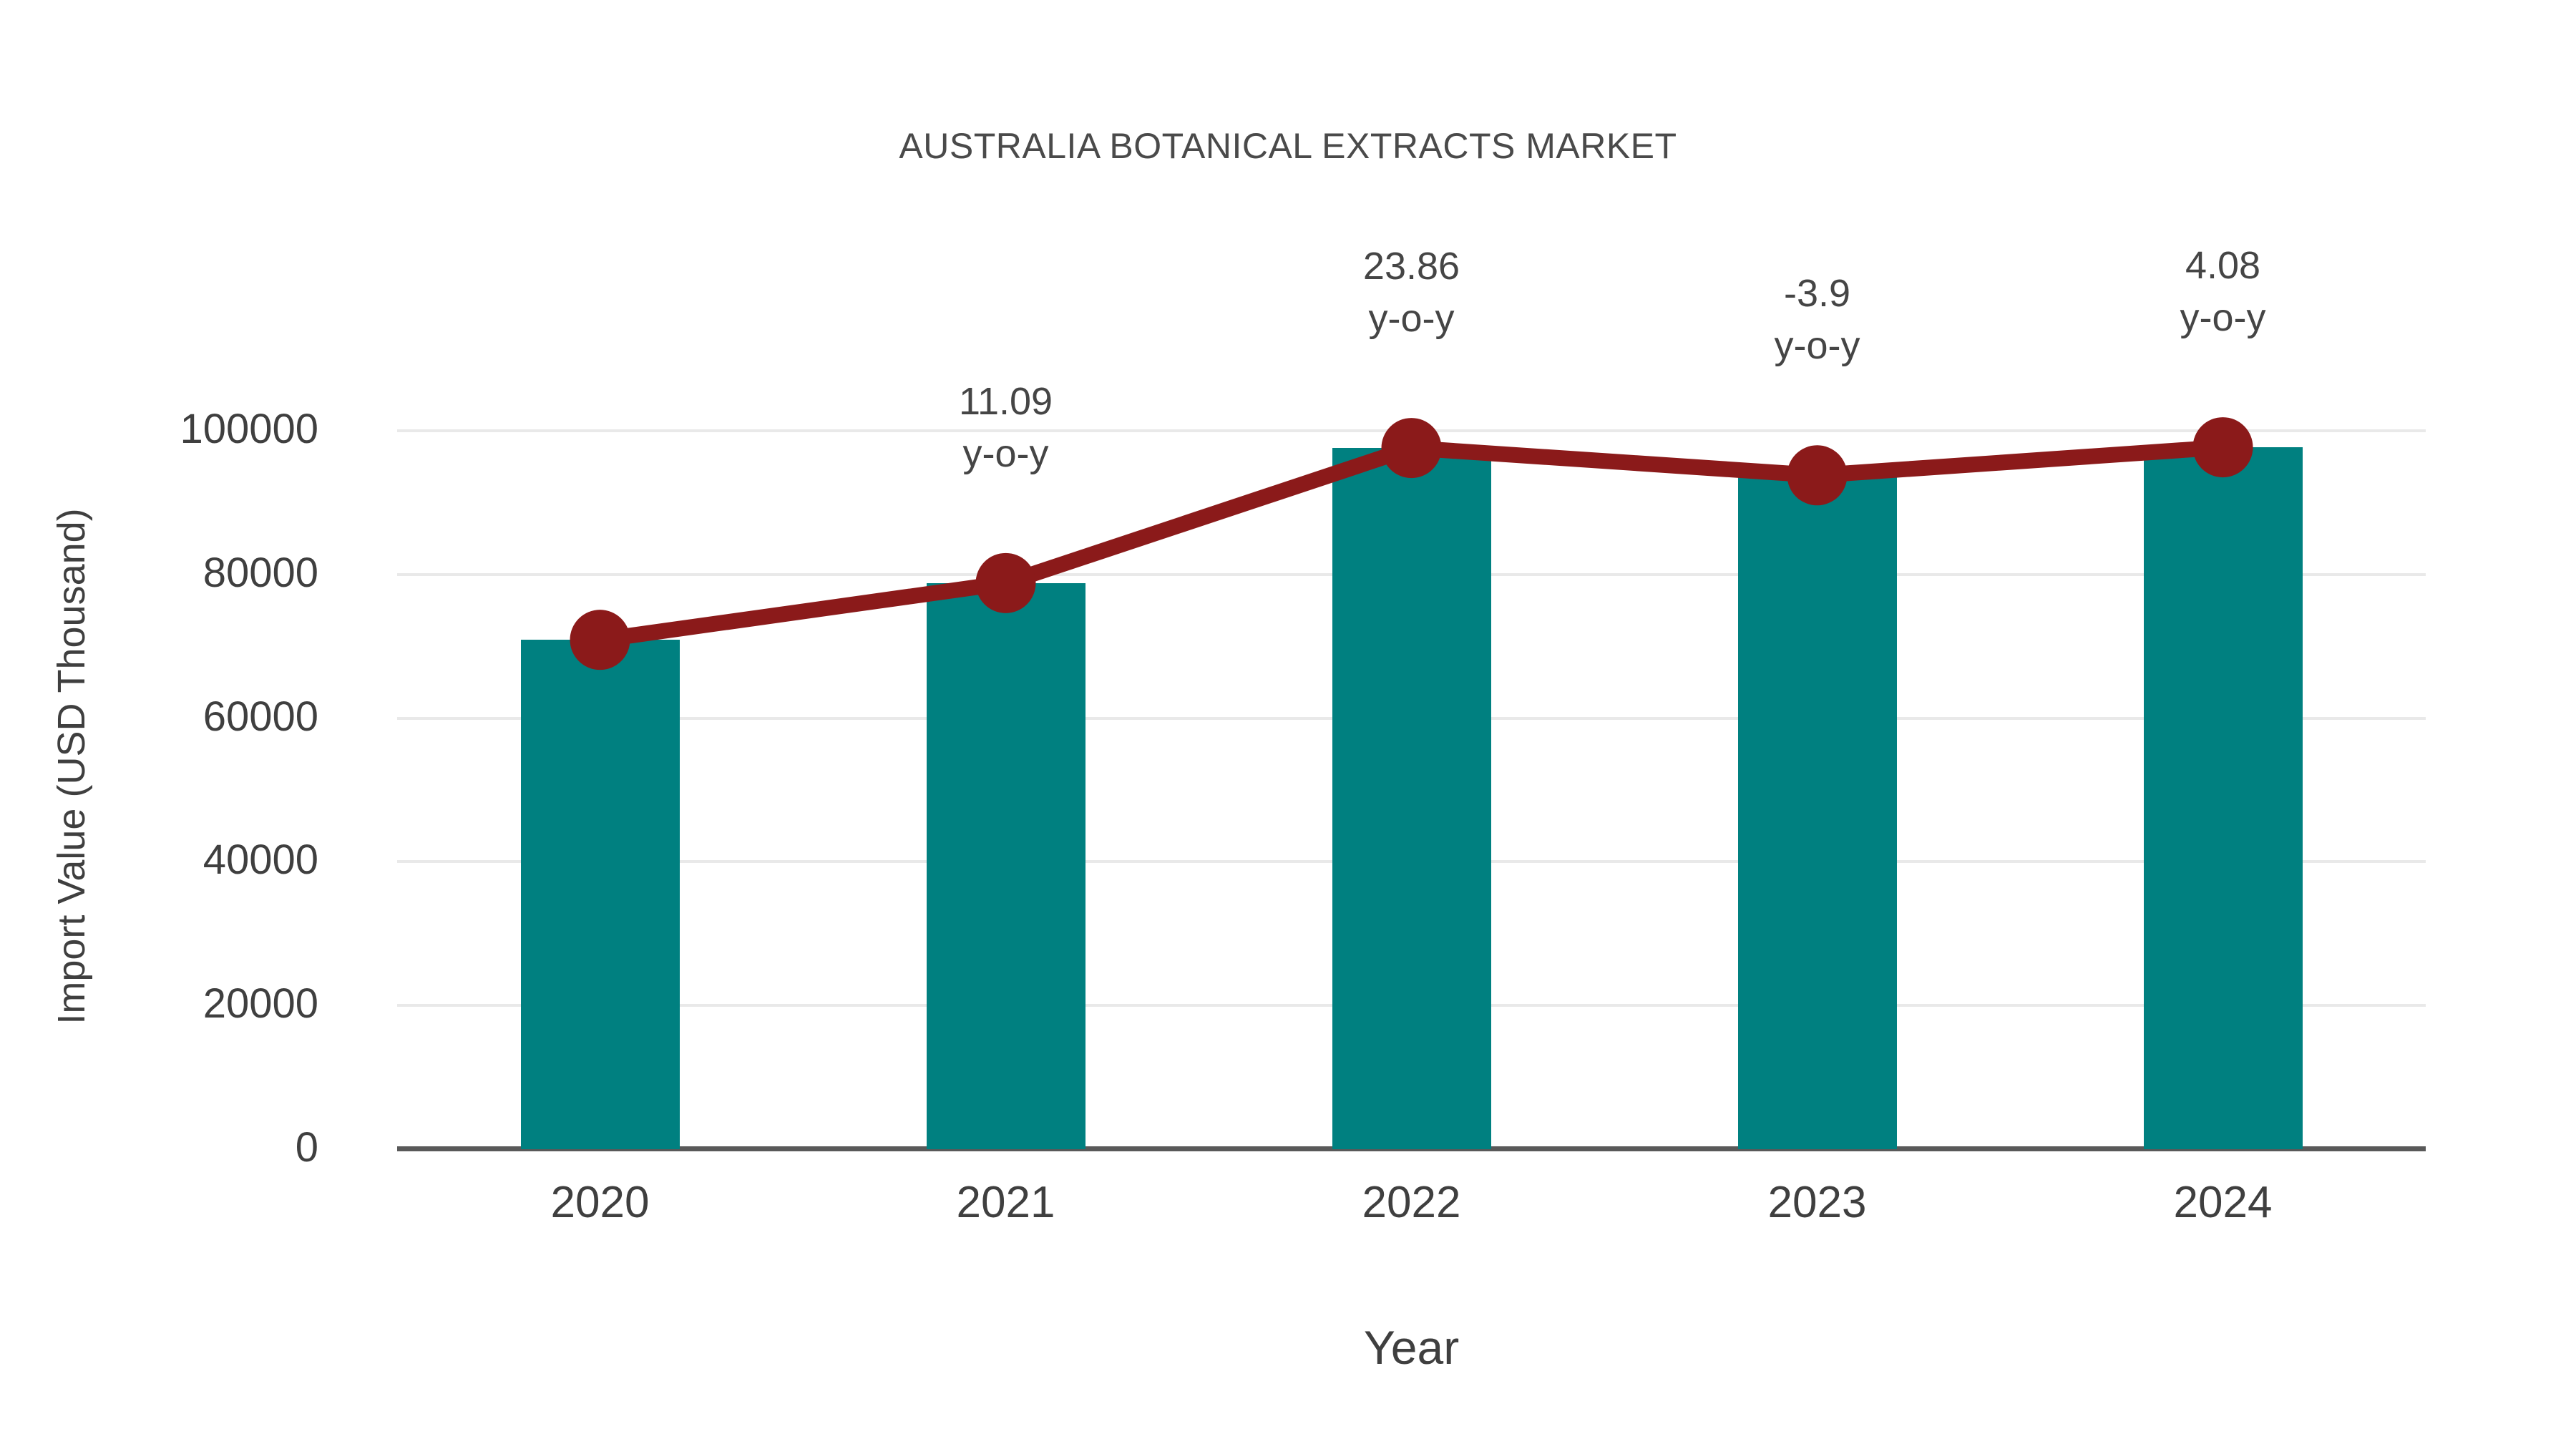 The image size is (2576, 1449). I want to click on x-axis-title: Year, so click(1411, 1347).